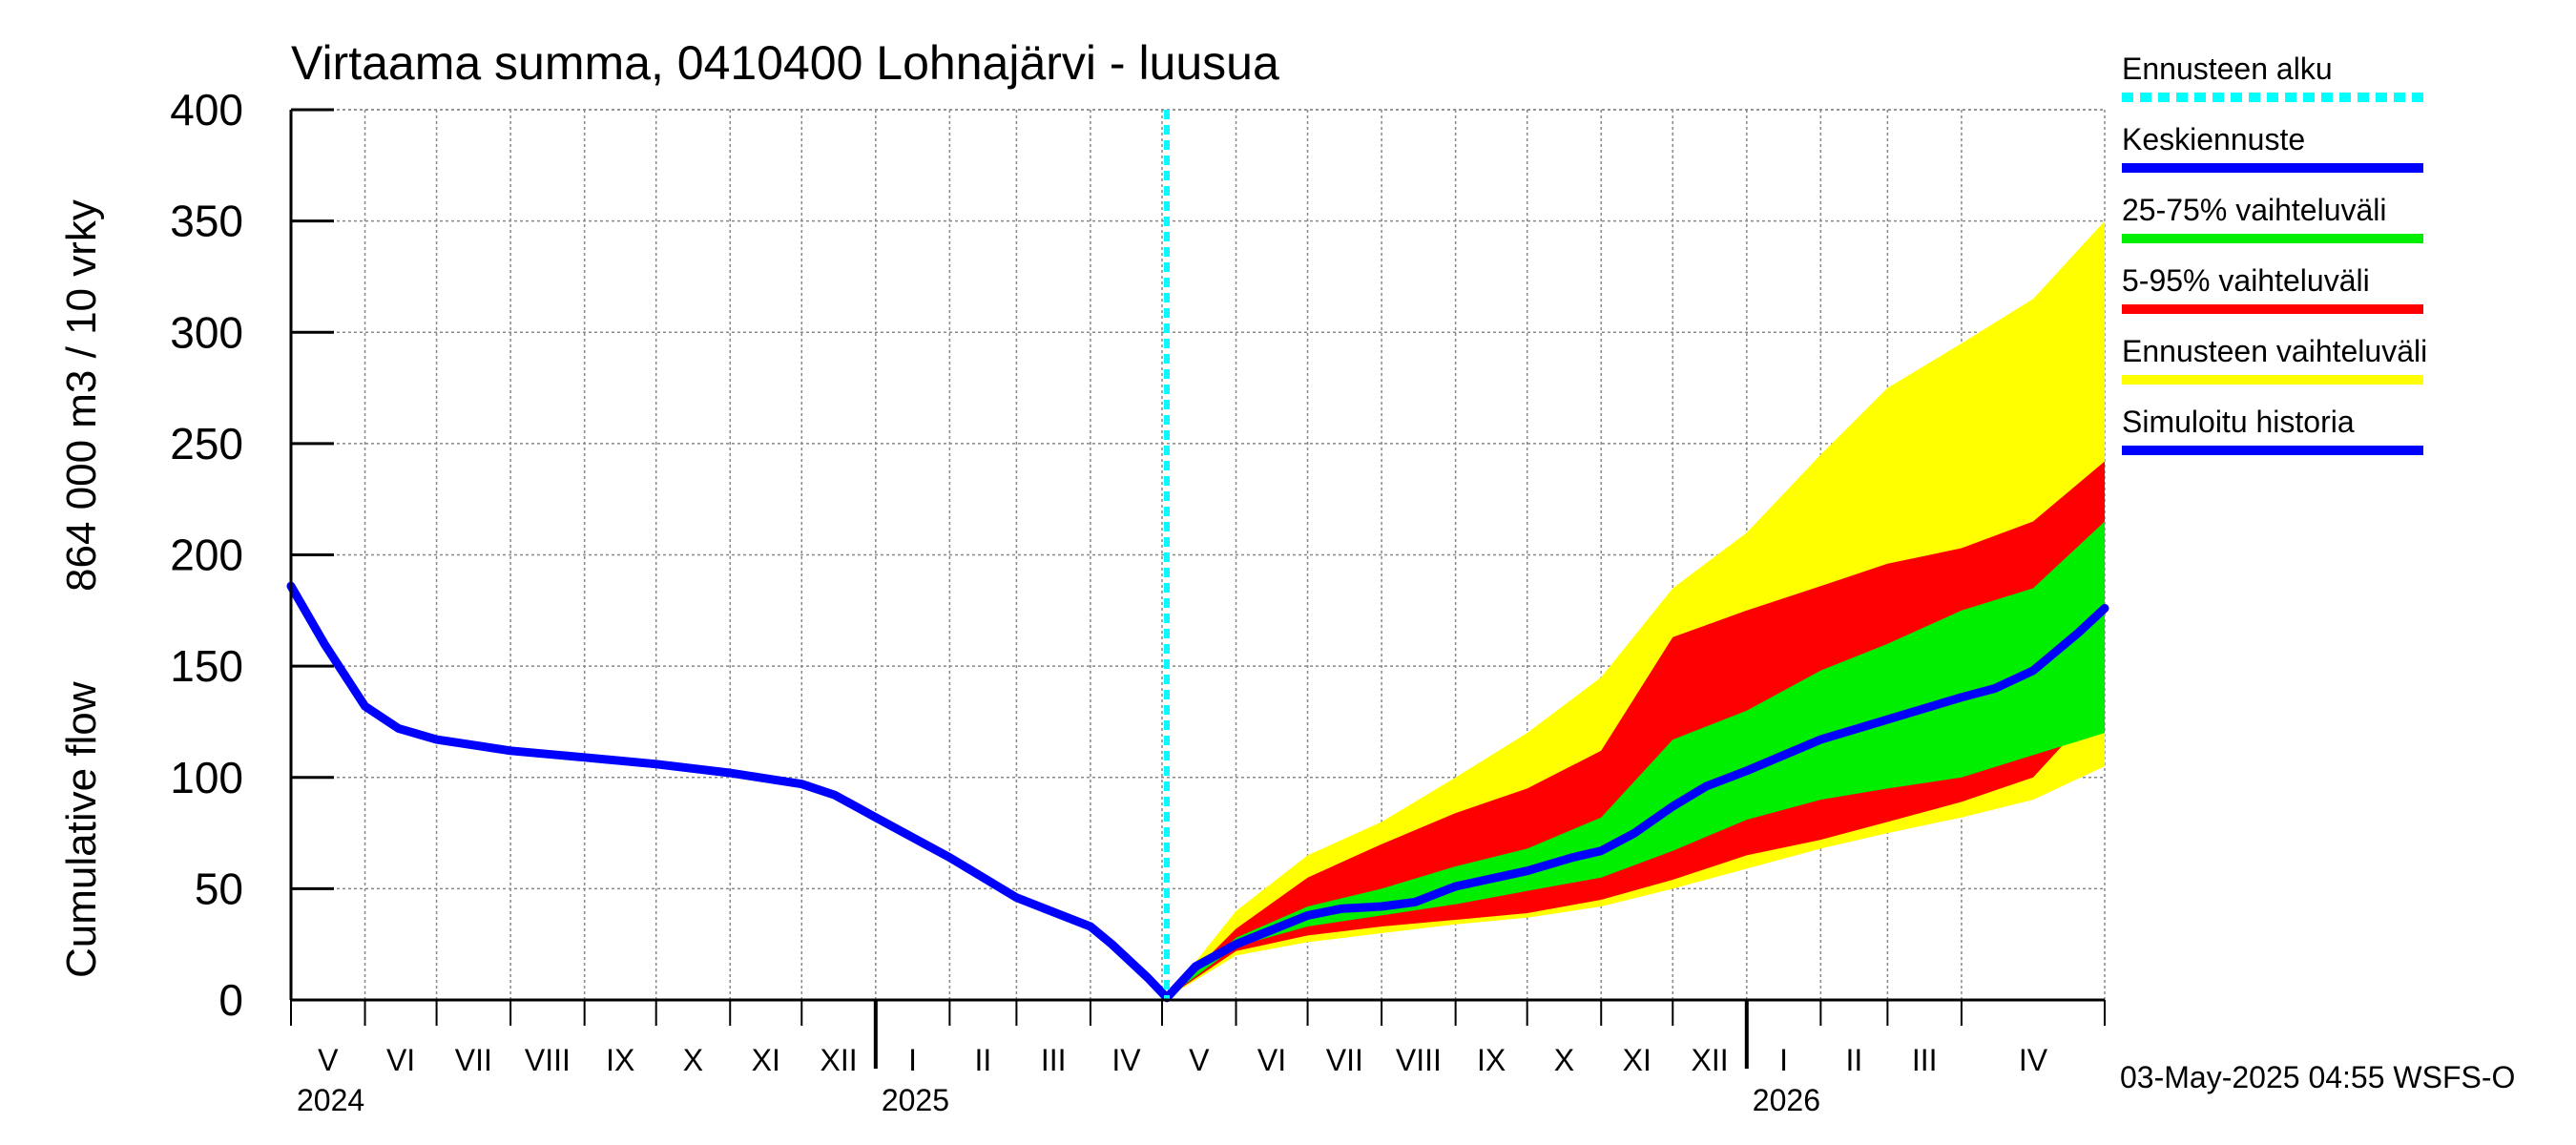 The width and height of the screenshot is (2576, 1145). What do you see at coordinates (206, 110) in the screenshot?
I see `y-tick-label: 400` at bounding box center [206, 110].